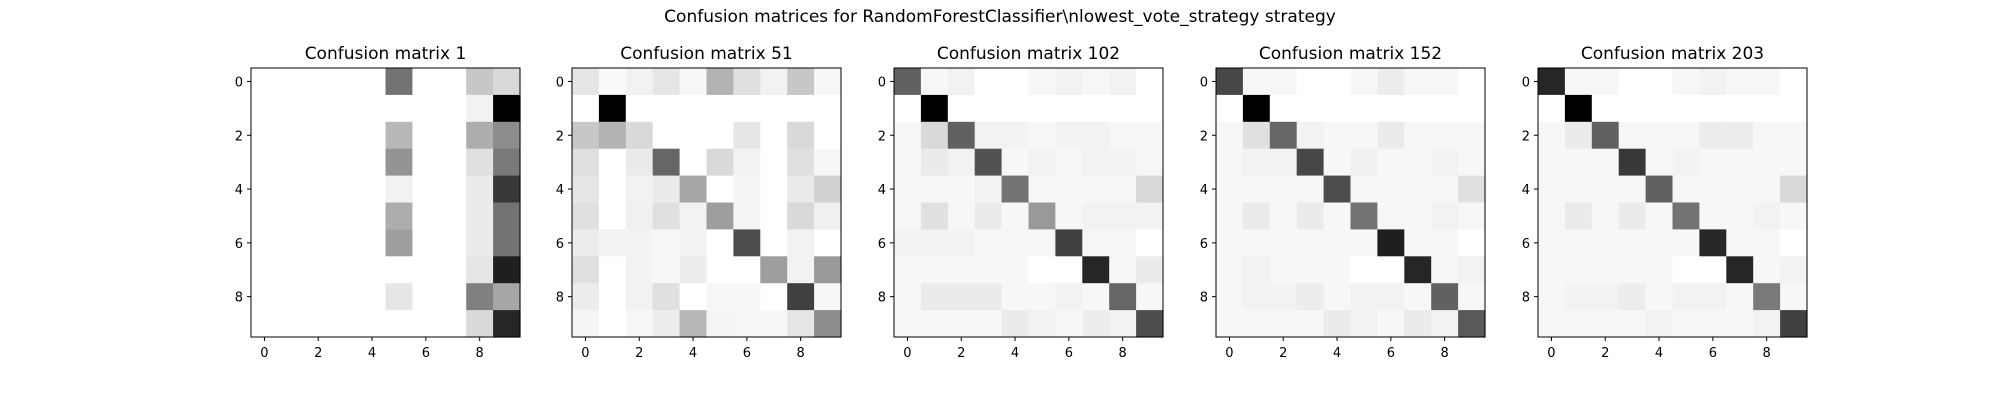  I want to click on x-tick-label: 6, so click(747, 353).